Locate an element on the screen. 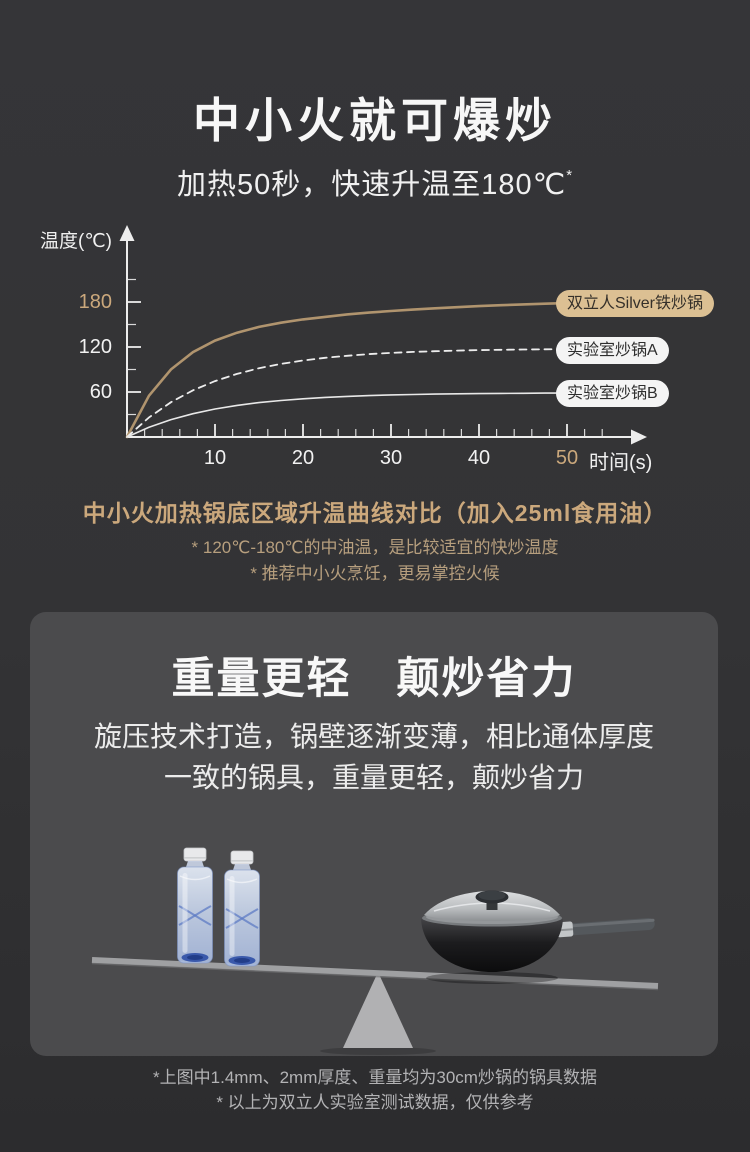 Image resolution: width=750 pixels, height=1152 pixels. section-subtitle: 加热50秒，快速升温至180℃* is located at coordinates (375, 182).